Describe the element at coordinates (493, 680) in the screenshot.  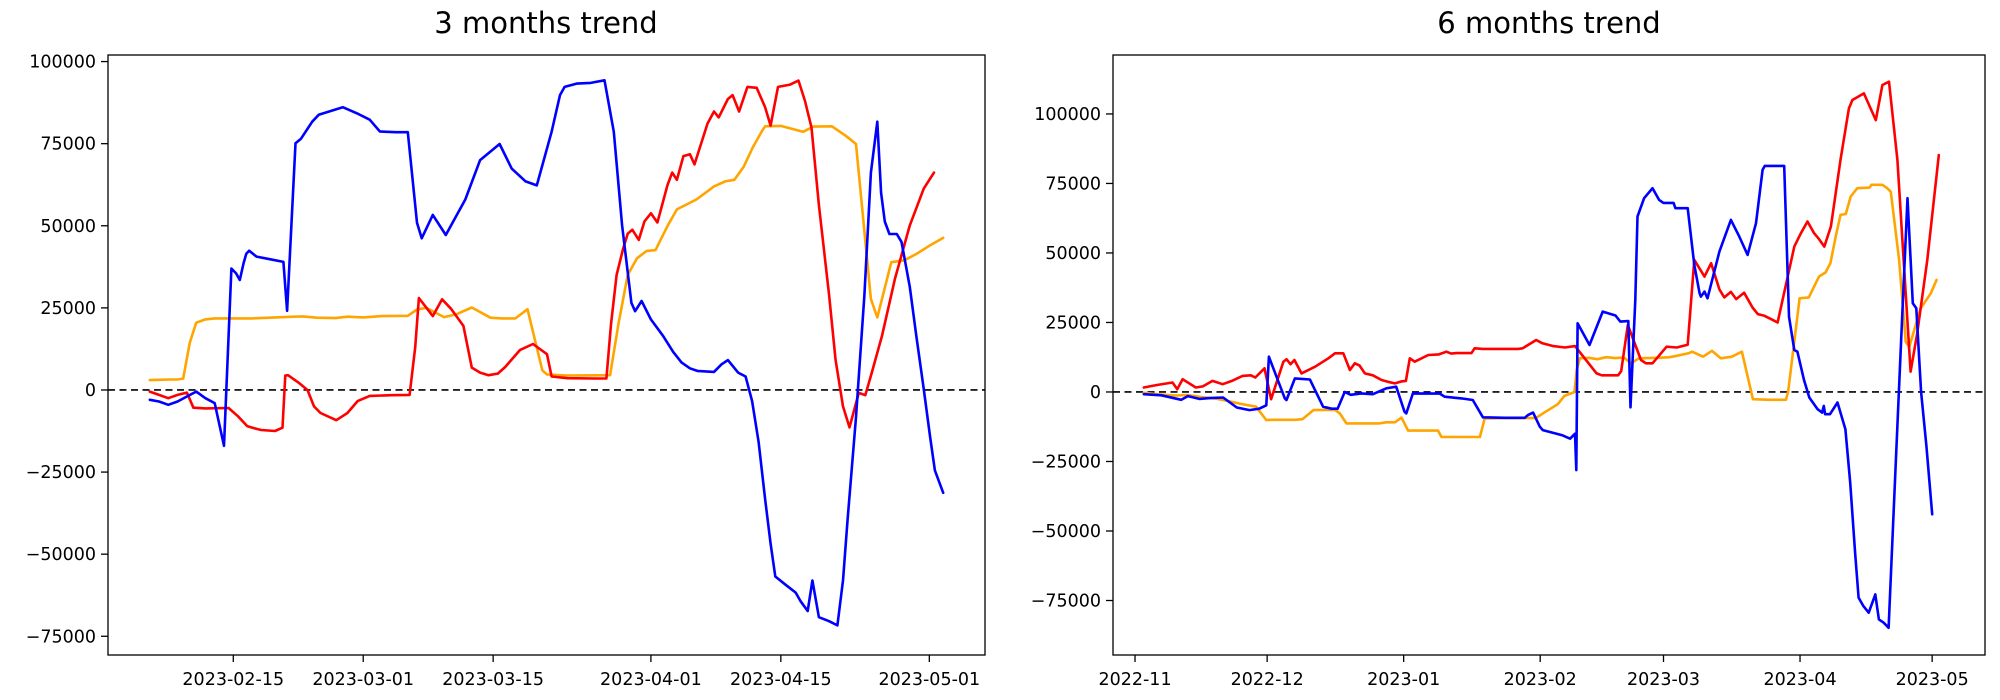
I see `x-tick-label: 2023-03-15` at that location.